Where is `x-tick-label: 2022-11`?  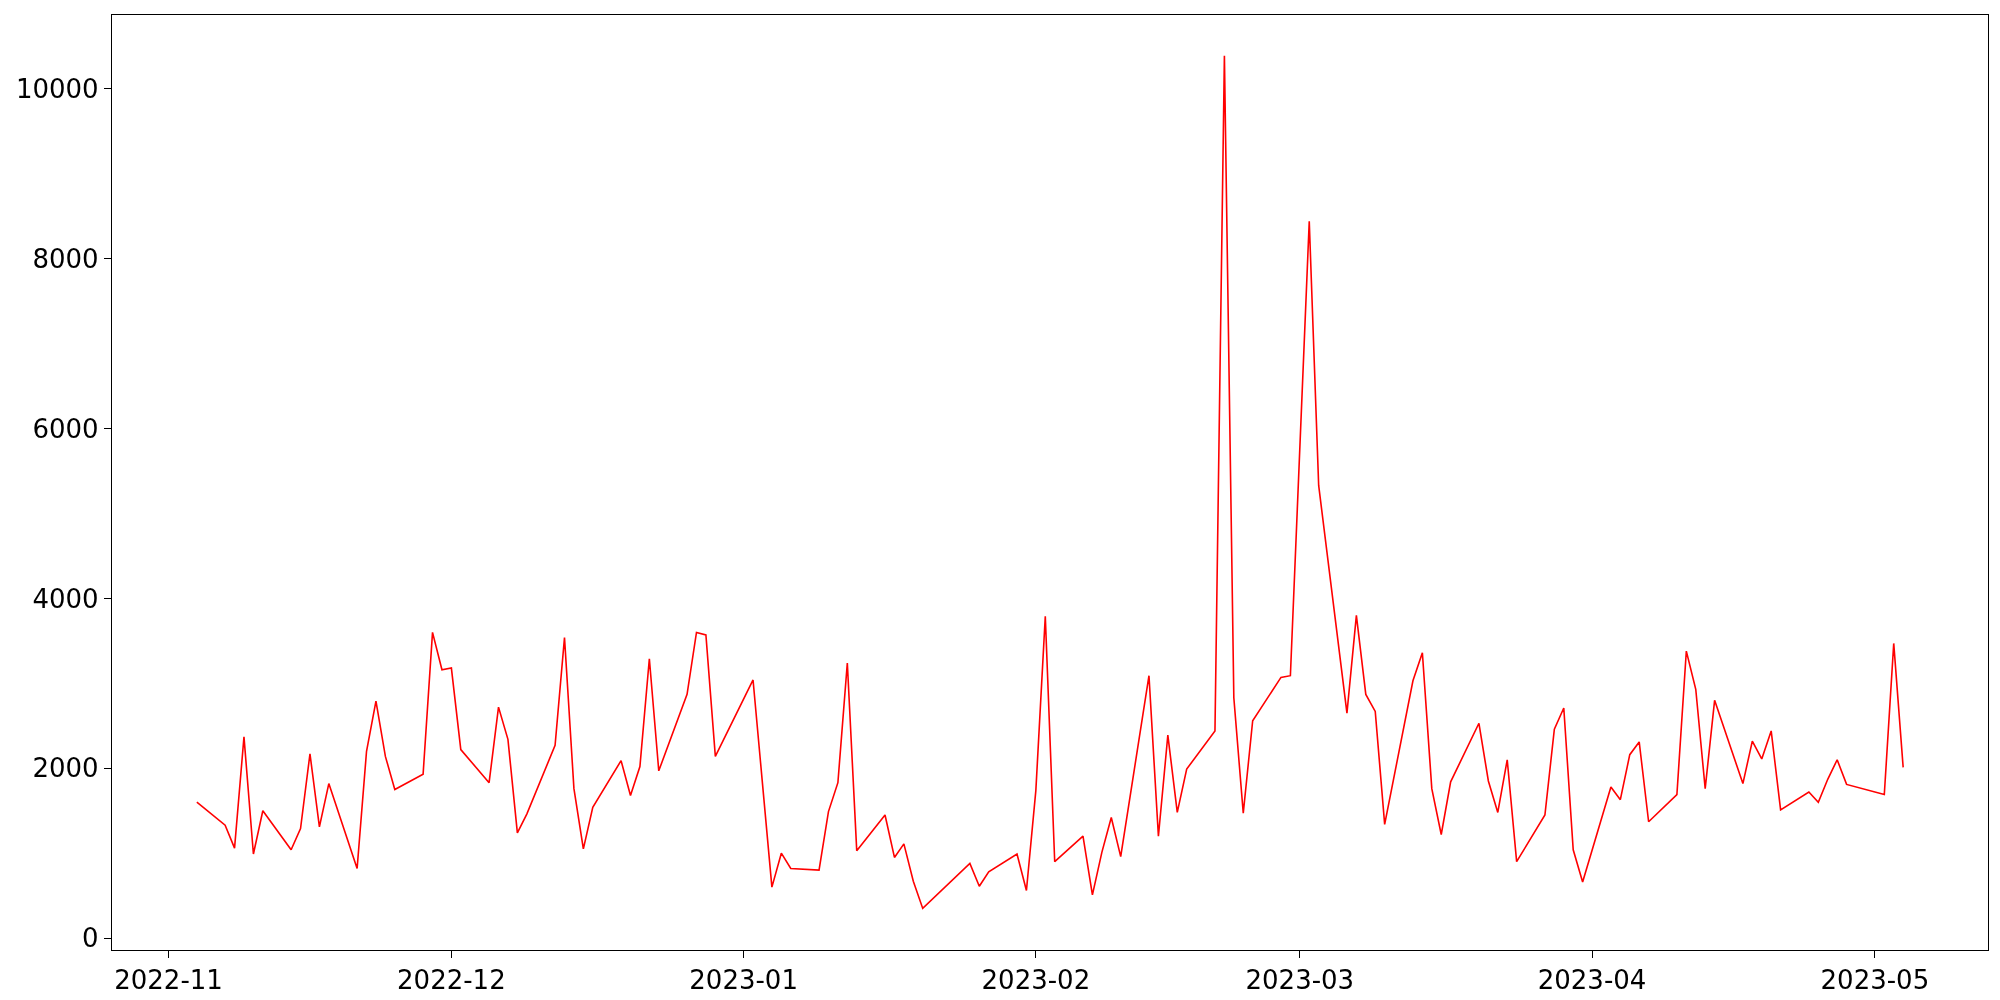
x-tick-label: 2022-11 is located at coordinates (168, 980).